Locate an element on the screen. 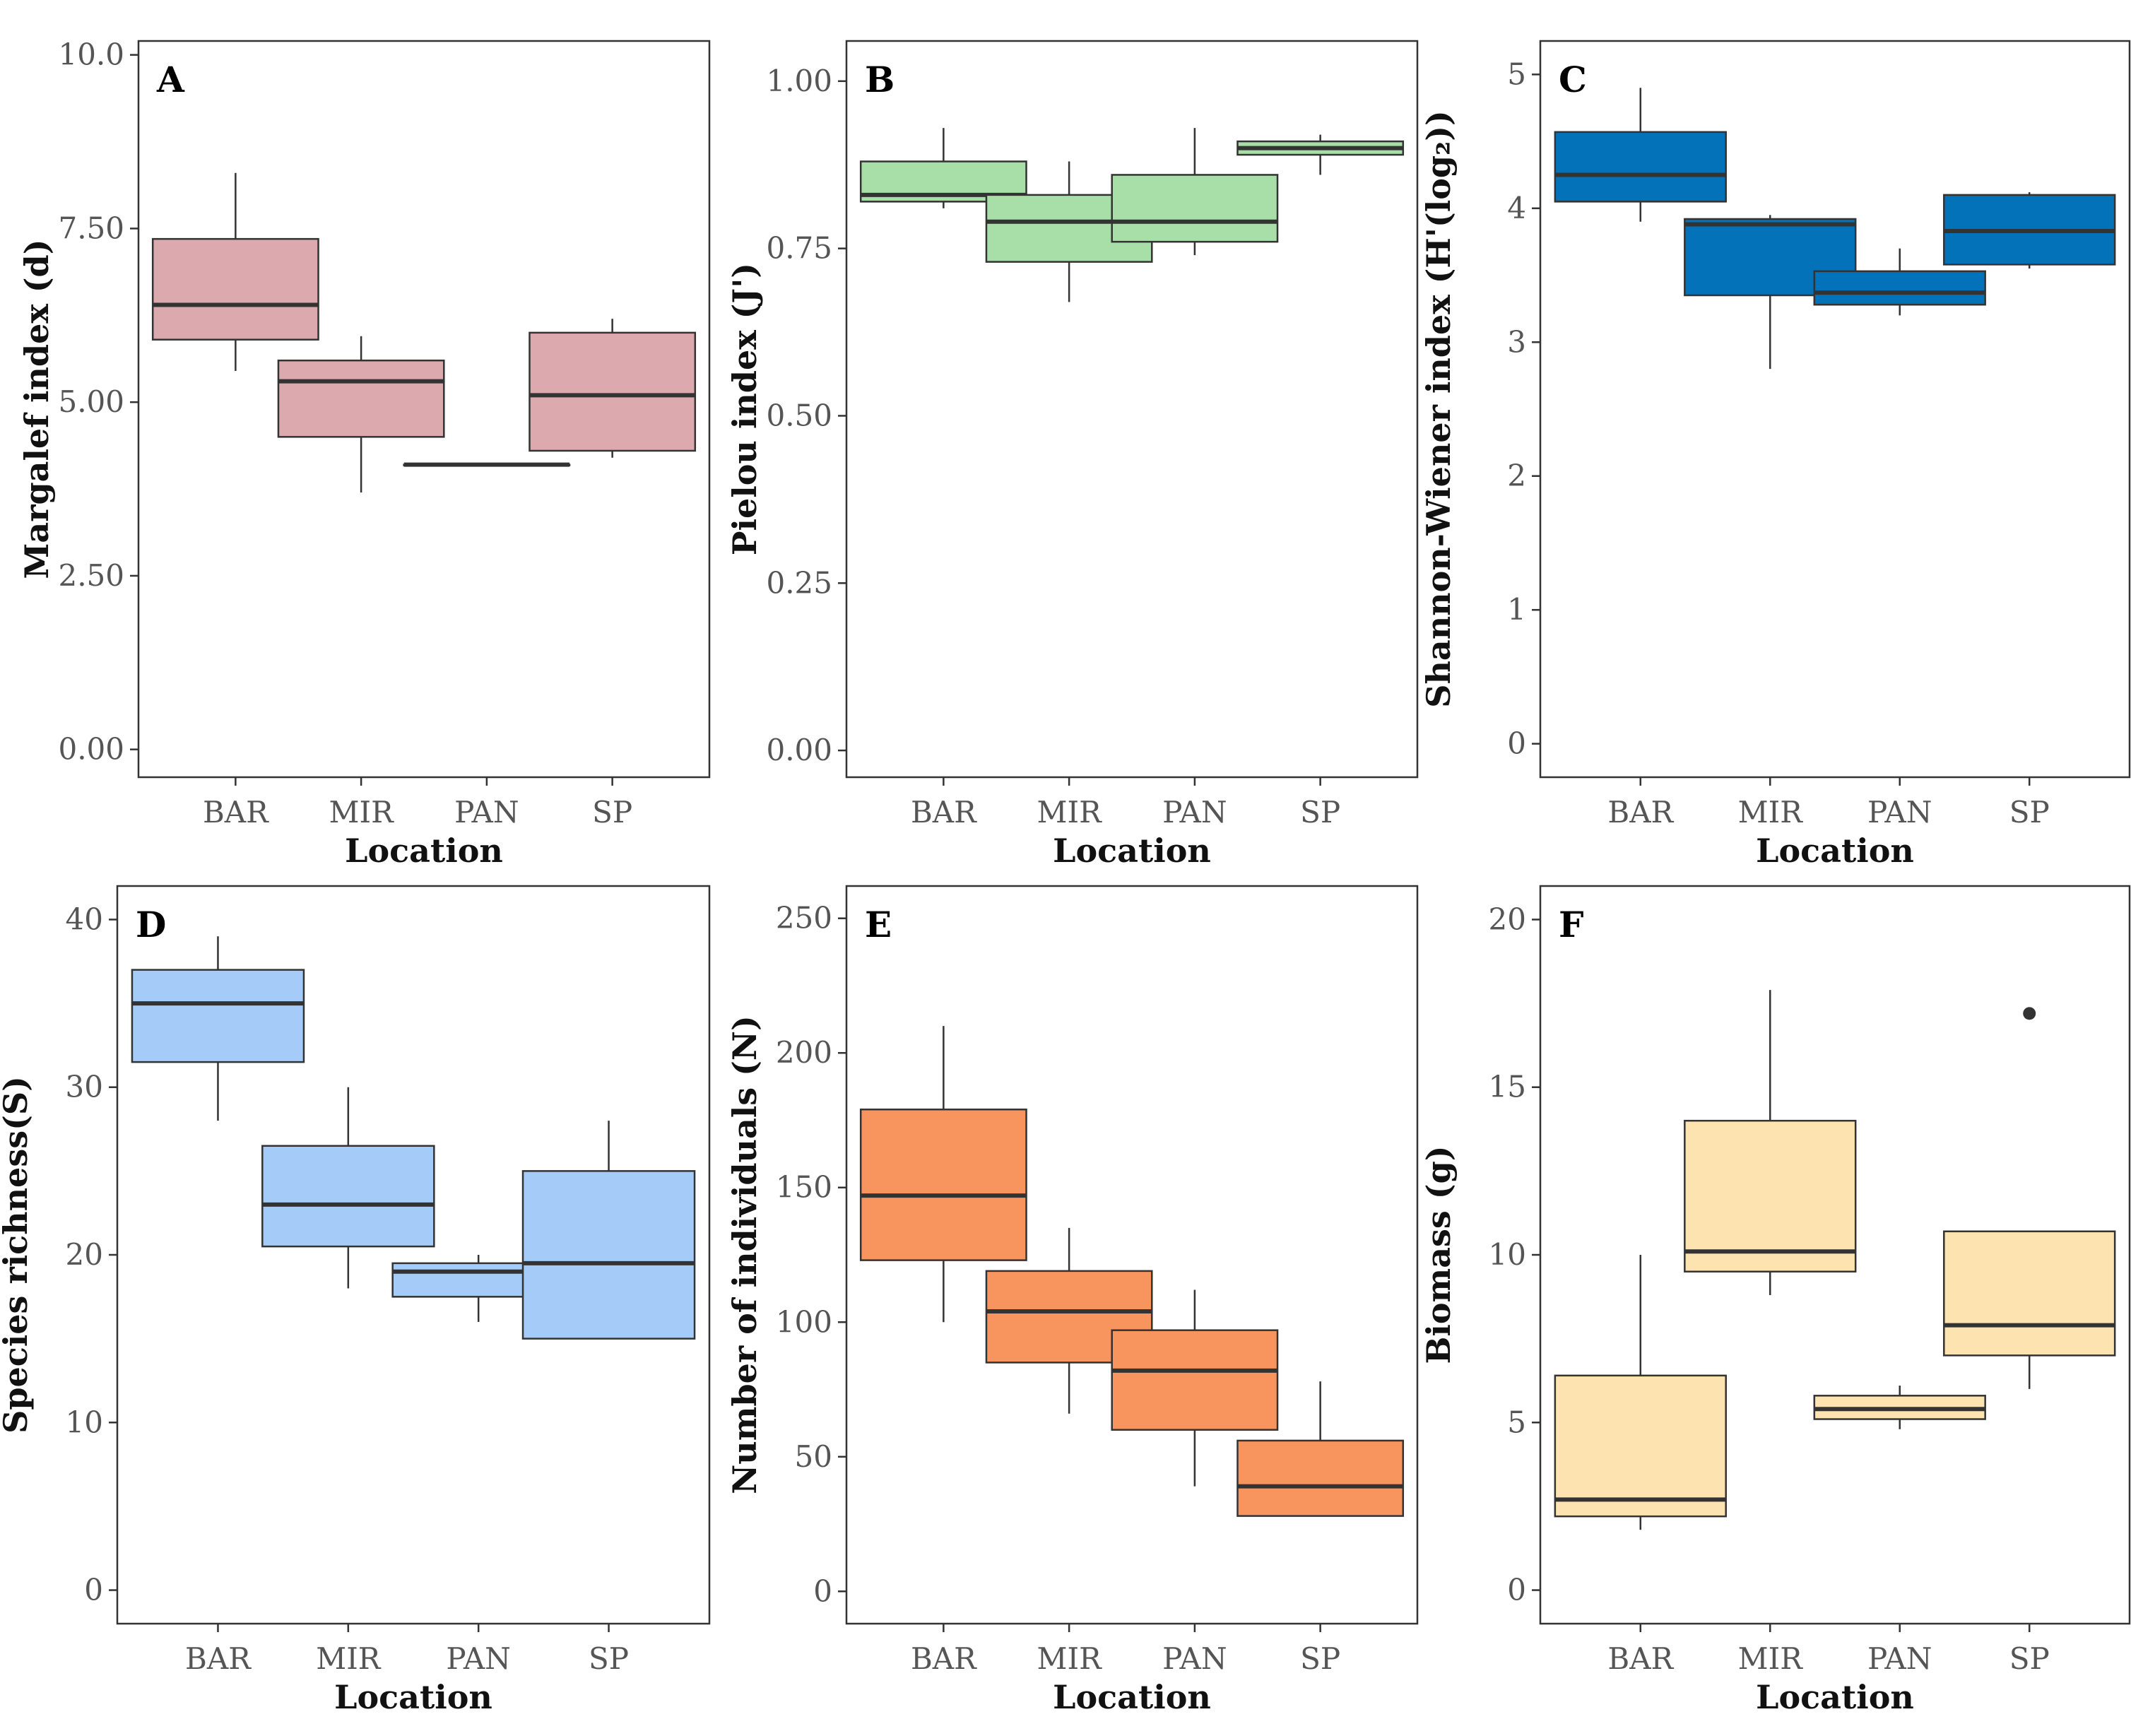 Image resolution: width=2143 pixels, height=1736 pixels. y-tick-label: 1.00 is located at coordinates (799, 81).